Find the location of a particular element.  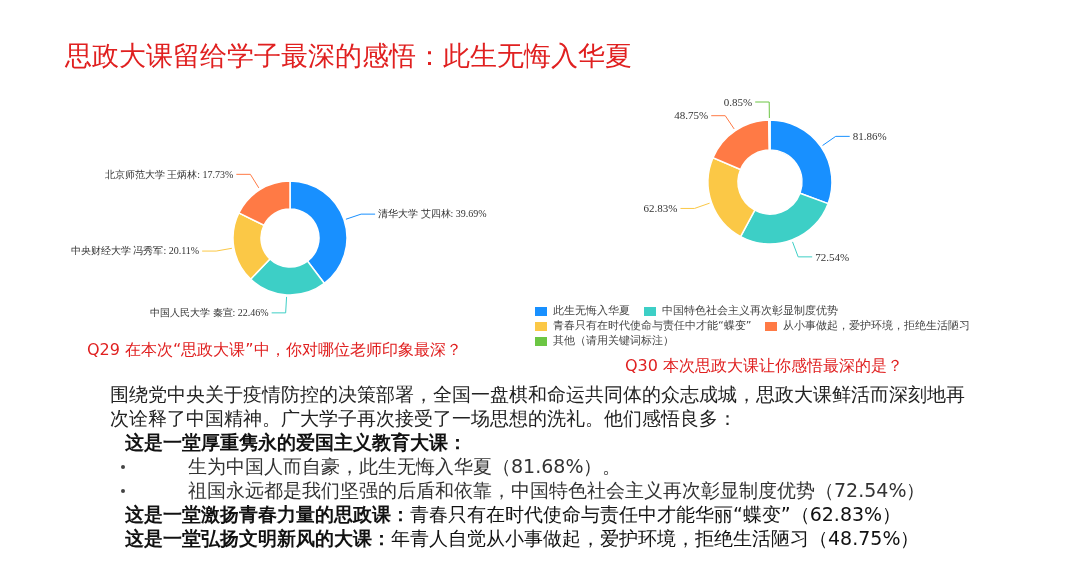

data-label: 62.83% is located at coordinates (660, 208).